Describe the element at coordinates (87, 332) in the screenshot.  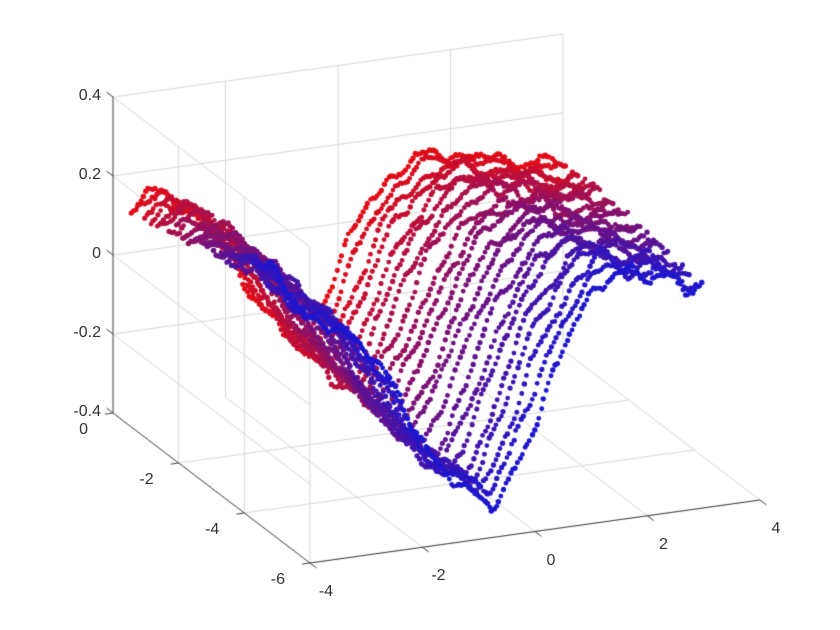
I see `z-tick-label-3: -0.2` at that location.